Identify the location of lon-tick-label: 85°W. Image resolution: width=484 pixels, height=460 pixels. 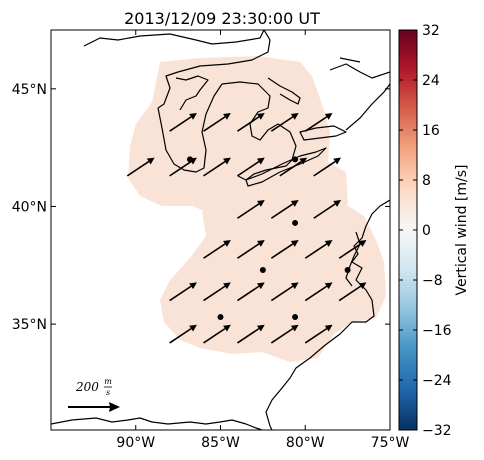
(220, 443).